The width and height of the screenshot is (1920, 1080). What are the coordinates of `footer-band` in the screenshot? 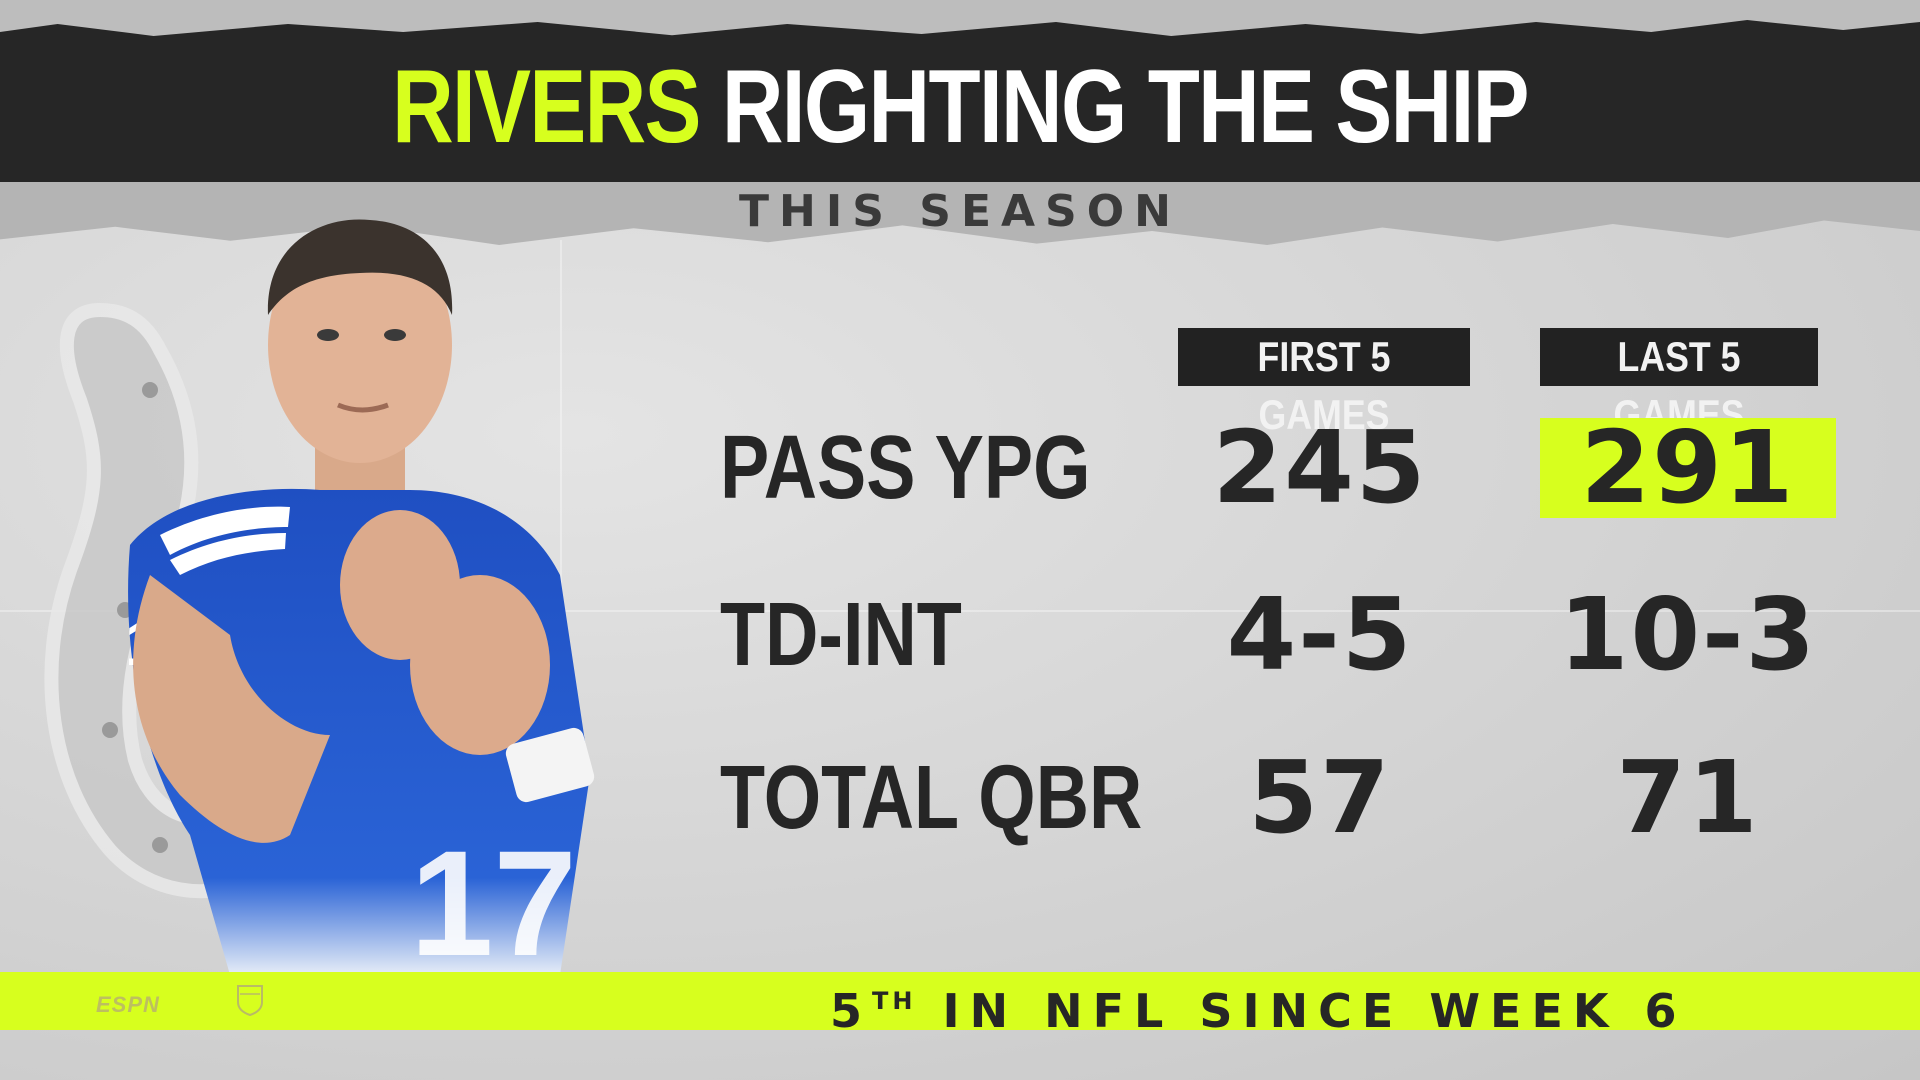 It's located at (960, 1001).